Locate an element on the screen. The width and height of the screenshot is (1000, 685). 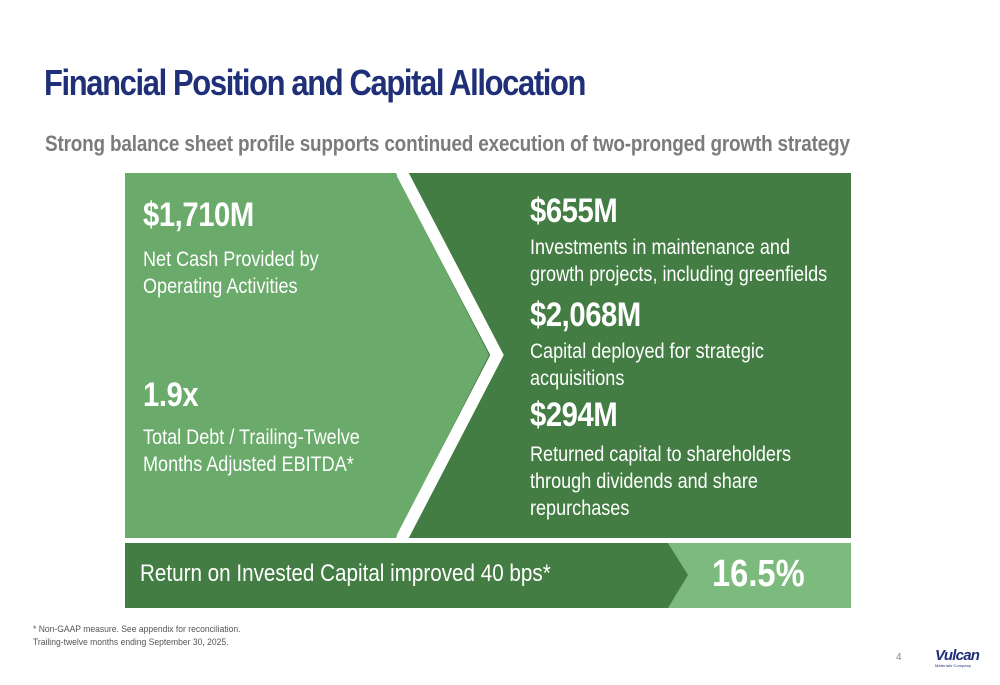
leverage-desc-line: Months Adjusted EBITDA* is located at coordinates (248, 464).